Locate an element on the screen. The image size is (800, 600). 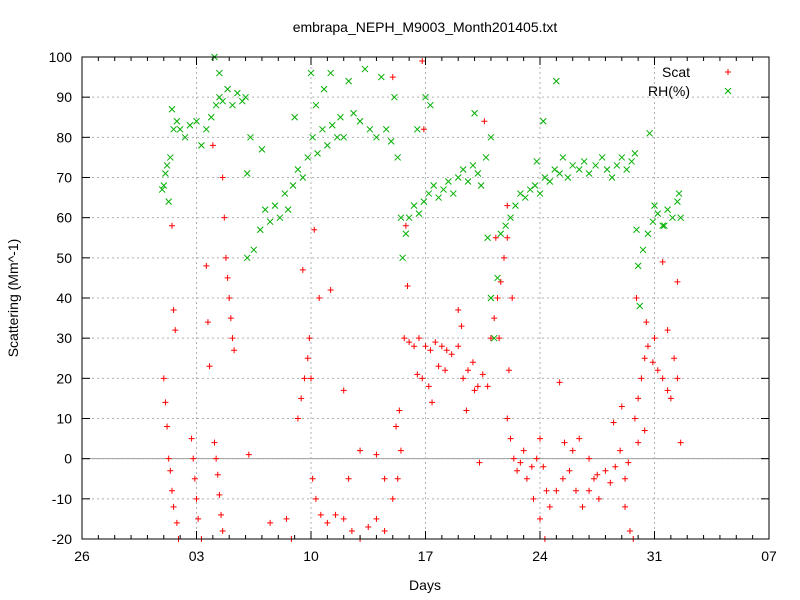
legend-marker-scat is located at coordinates (728, 72).